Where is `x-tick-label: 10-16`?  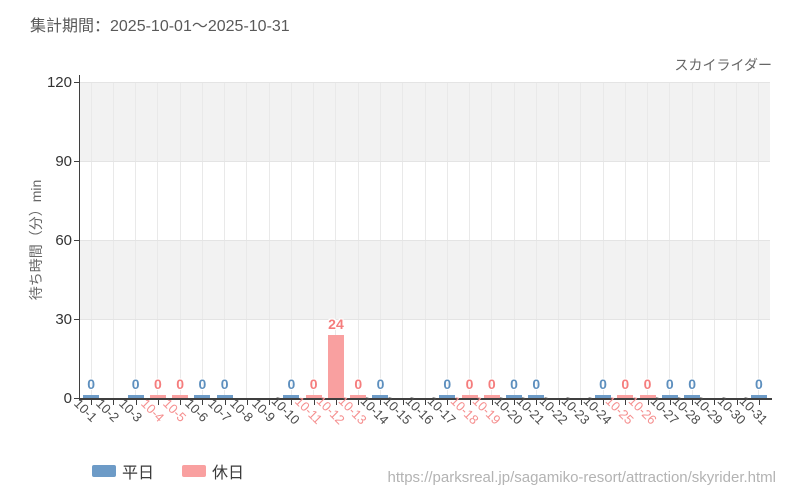
x-tick-label: 10-16 is located at coordinates (419, 410).